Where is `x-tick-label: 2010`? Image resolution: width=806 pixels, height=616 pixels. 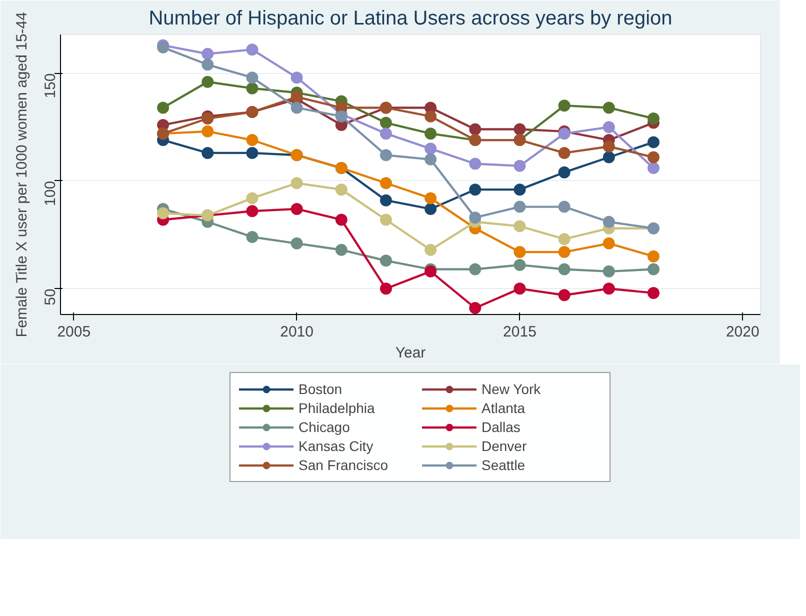 x-tick-label: 2010 is located at coordinates (297, 332).